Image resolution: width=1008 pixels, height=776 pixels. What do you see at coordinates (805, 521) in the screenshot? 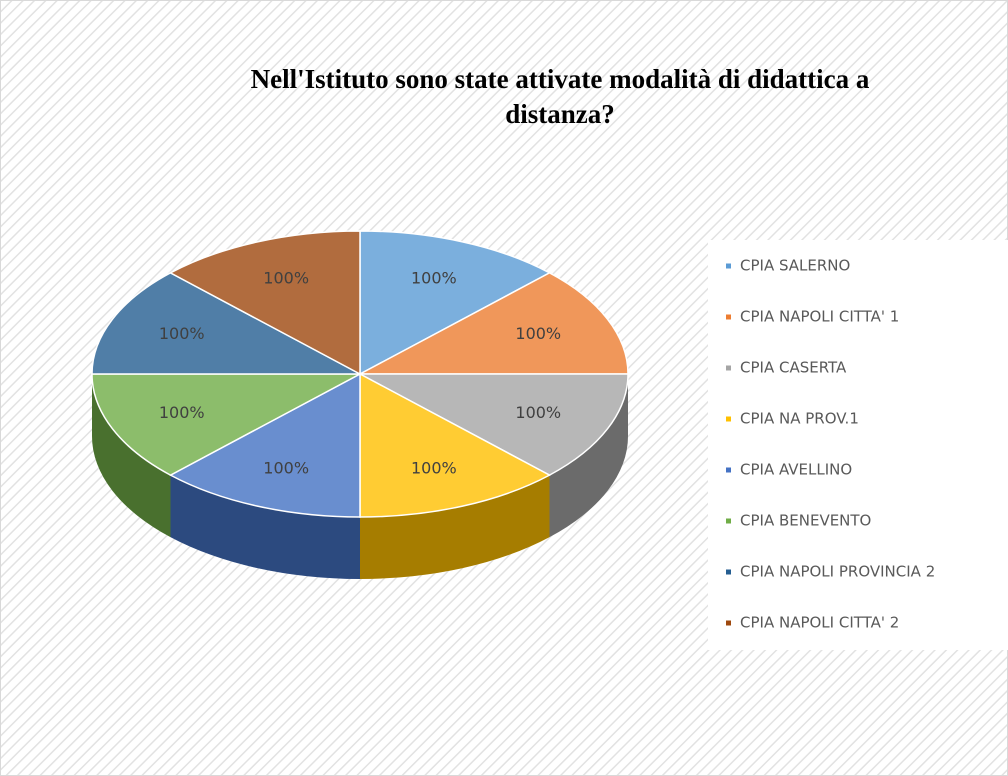
I see `legend-label: CPIA BENEVENTO` at bounding box center [805, 521].